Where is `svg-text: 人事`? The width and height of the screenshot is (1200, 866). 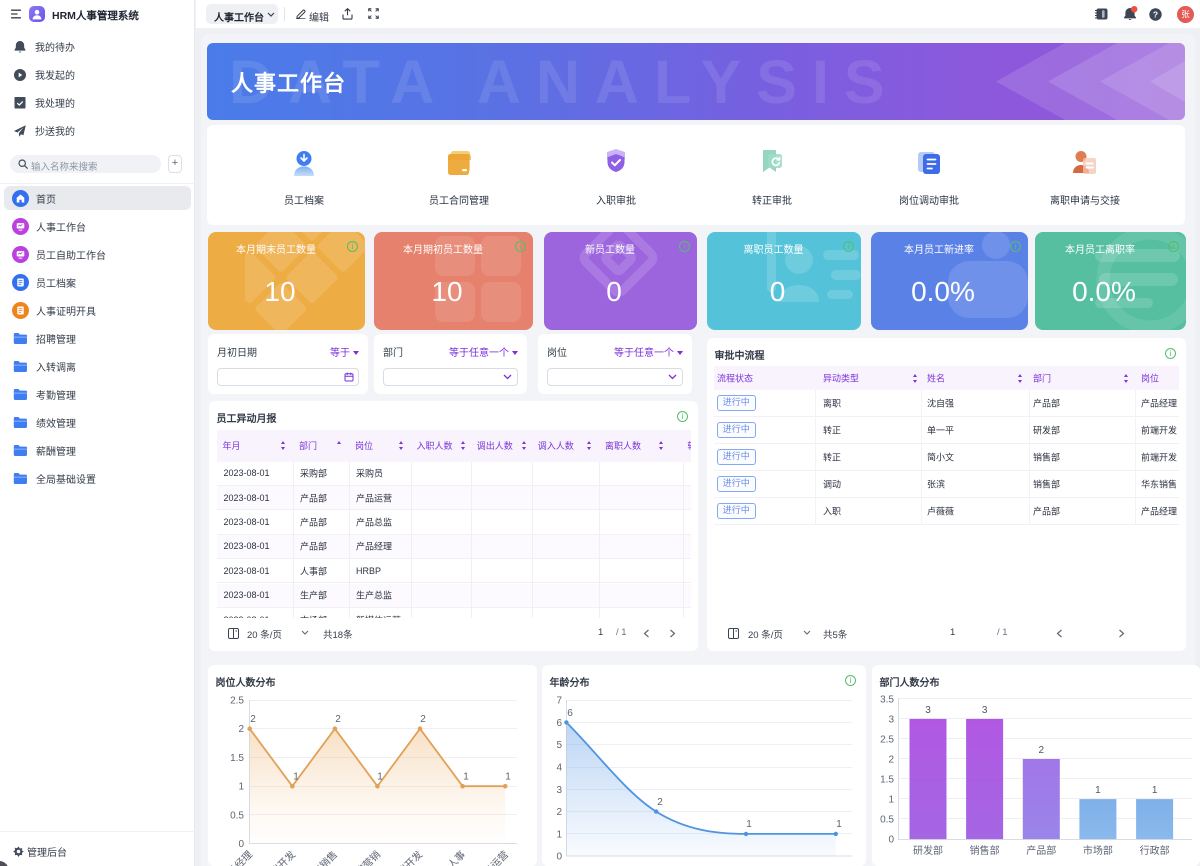
svg-text: 人事 is located at coordinates (456, 857).